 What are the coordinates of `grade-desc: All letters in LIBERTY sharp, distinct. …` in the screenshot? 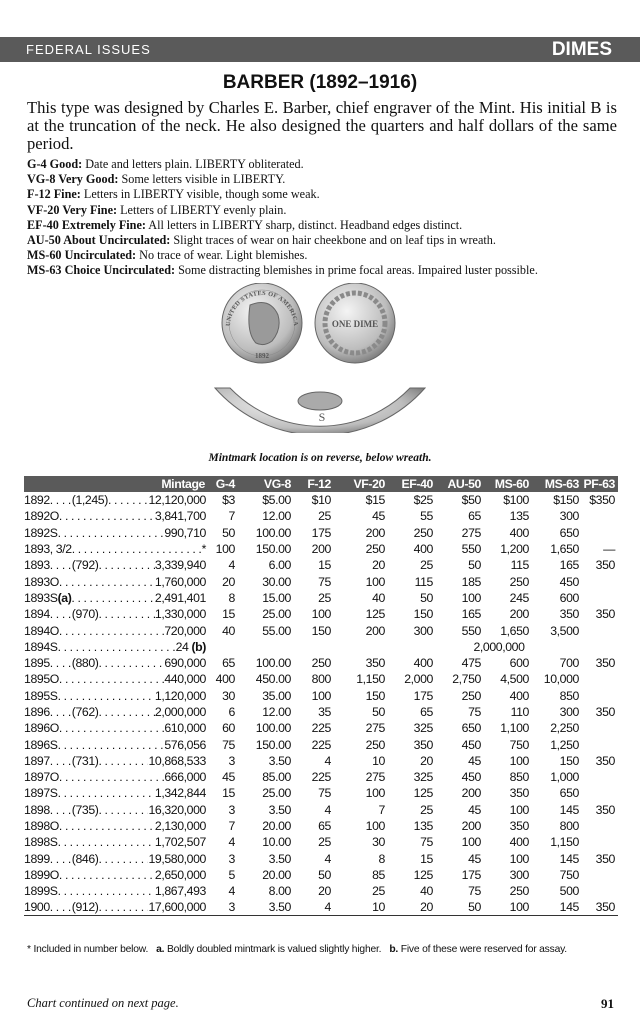 It's located at (305, 224).